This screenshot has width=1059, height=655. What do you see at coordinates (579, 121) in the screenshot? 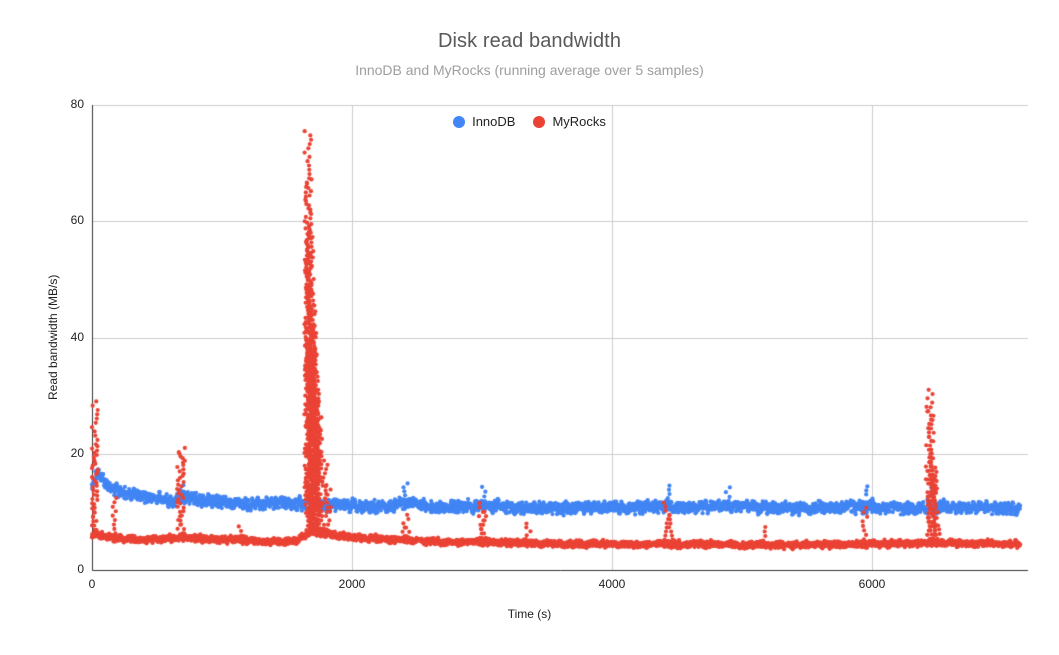
I see `legend-label: MyRocks` at bounding box center [579, 121].